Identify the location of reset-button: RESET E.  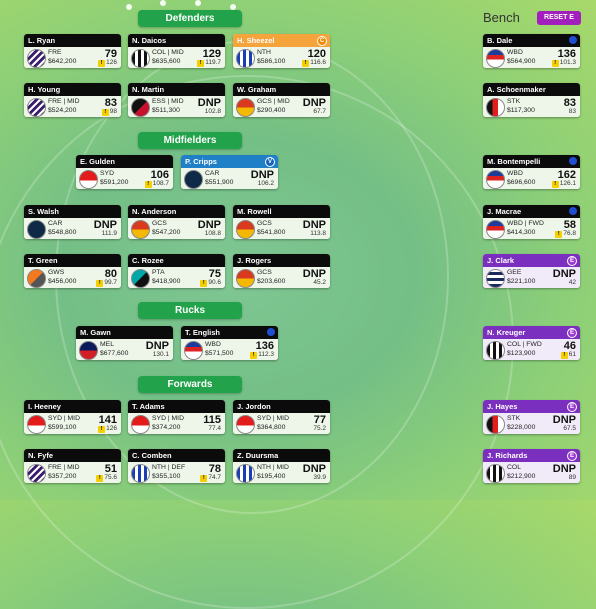
(559, 18).